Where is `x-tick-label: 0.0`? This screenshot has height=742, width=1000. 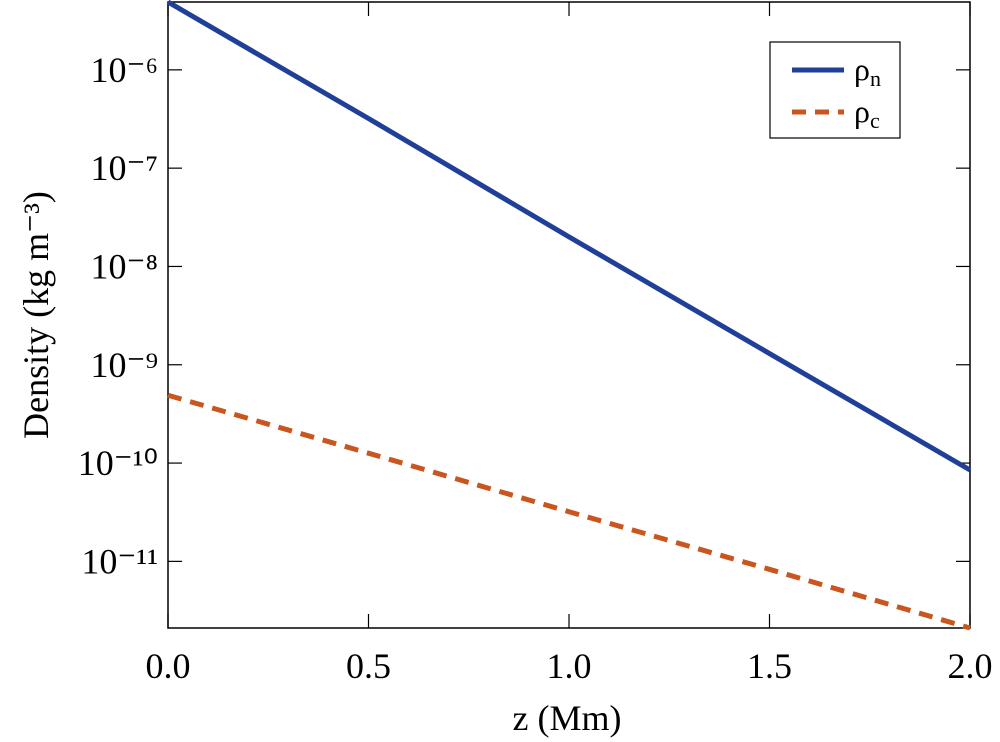 x-tick-label: 0.0 is located at coordinates (168, 666).